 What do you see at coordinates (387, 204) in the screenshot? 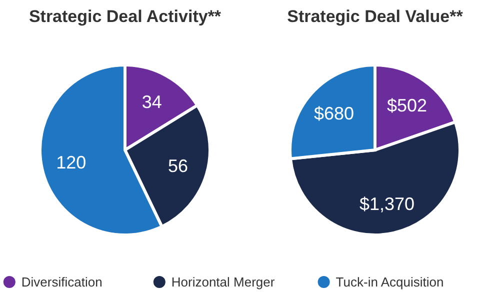
I see `data-label: $1,370` at bounding box center [387, 204].